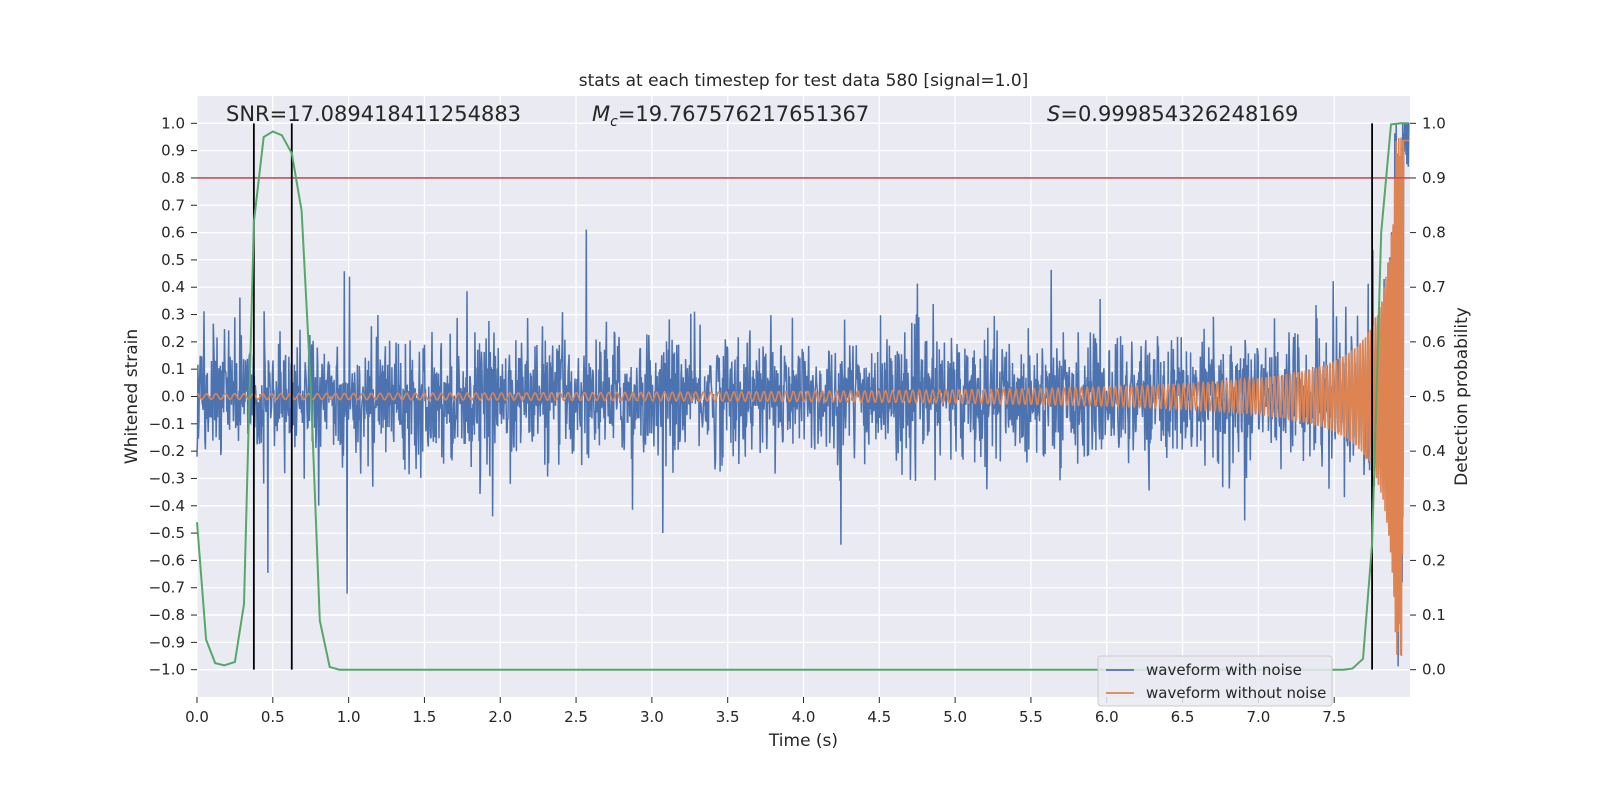 This screenshot has width=1600, height=804. I want to click on y-tick-label: 0.6, so click(173, 233).